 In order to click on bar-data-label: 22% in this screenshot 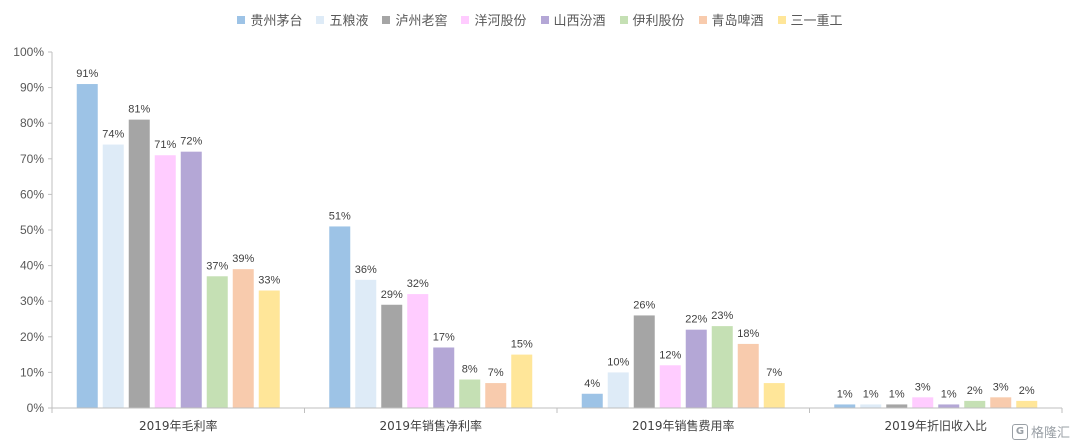, I will do `click(696, 320)`.